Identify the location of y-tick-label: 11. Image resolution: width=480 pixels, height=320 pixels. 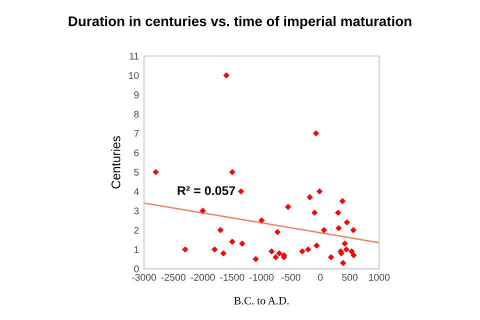
(134, 56).